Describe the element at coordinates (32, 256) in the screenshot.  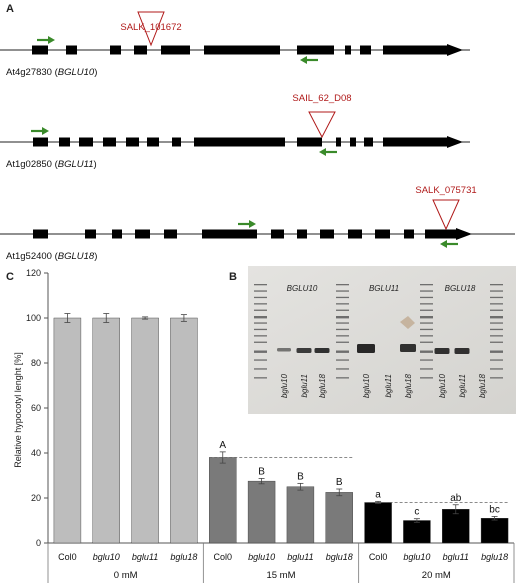
I see `gene-id: At1g52400 (` at that location.